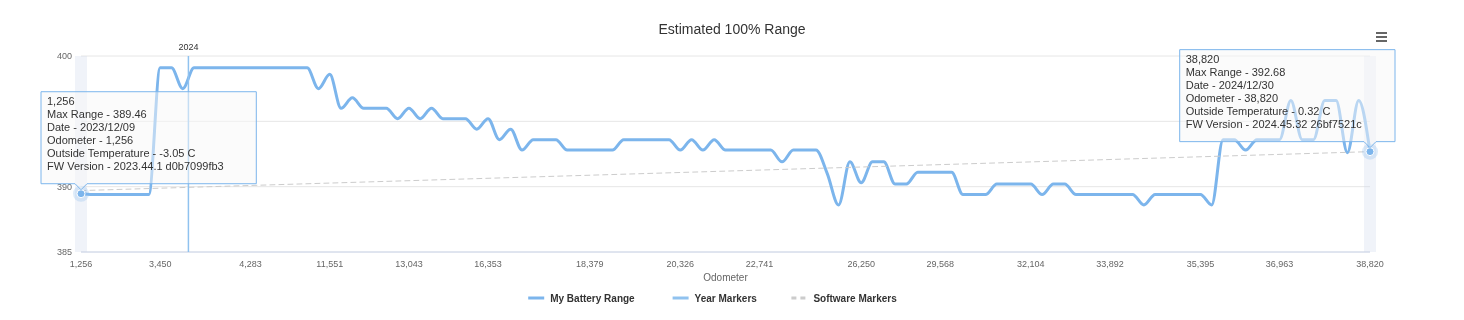  What do you see at coordinates (81, 264) in the screenshot?
I see `x-tick-label: 1,256` at bounding box center [81, 264].